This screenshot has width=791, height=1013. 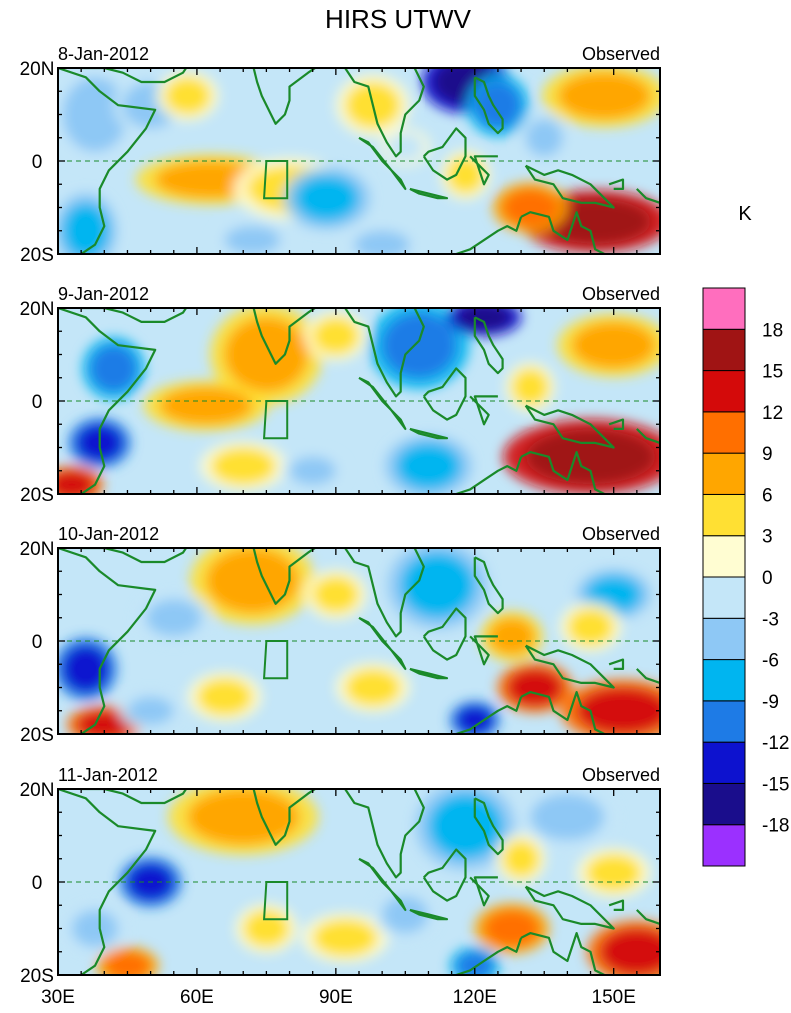 What do you see at coordinates (745, 577) in the screenshot?
I see `colorbar: -18 -15 -12 -9 -6 -3 0 3 6 9 12 15 18` at bounding box center [745, 577].